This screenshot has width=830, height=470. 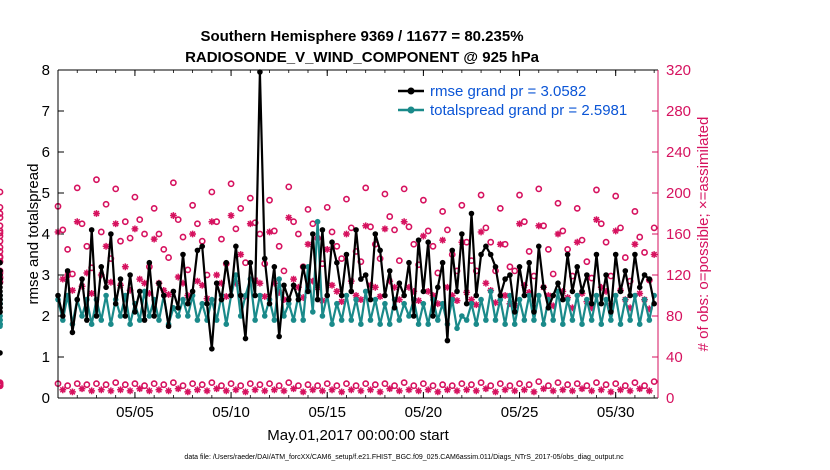 I want to click on x-tick-label: 05/05, so click(x=135, y=412).